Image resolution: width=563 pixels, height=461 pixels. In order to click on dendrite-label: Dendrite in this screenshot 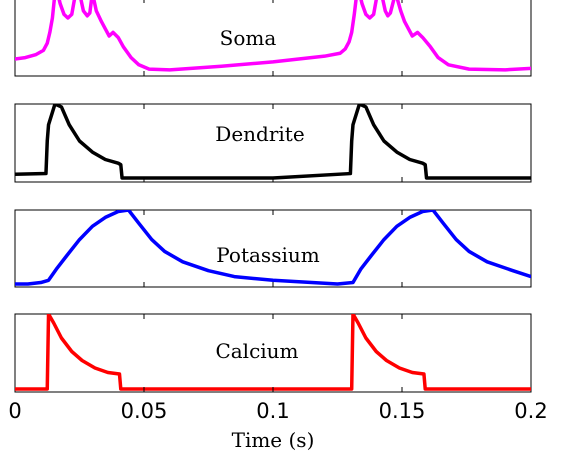, I will do `click(259, 134)`.